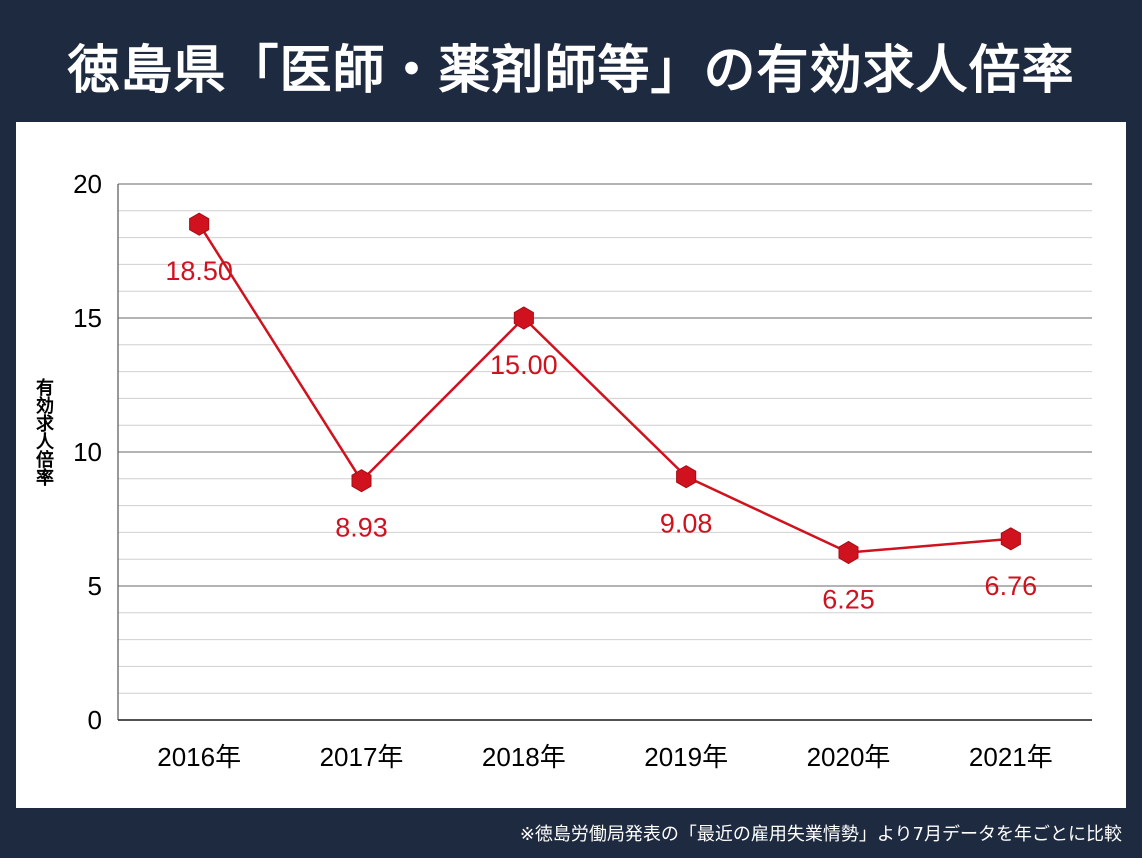 The width and height of the screenshot is (1142, 858). What do you see at coordinates (524, 365) in the screenshot?
I see `data-label: 15.00` at bounding box center [524, 365].